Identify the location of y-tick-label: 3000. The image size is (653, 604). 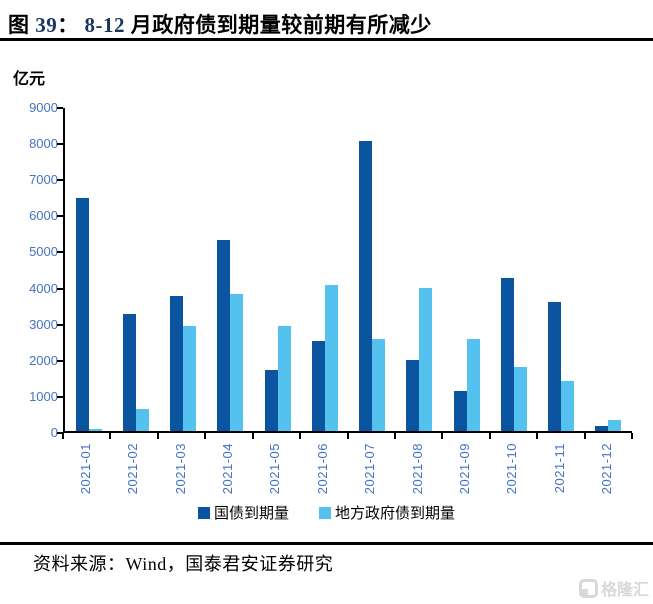
(43, 324).